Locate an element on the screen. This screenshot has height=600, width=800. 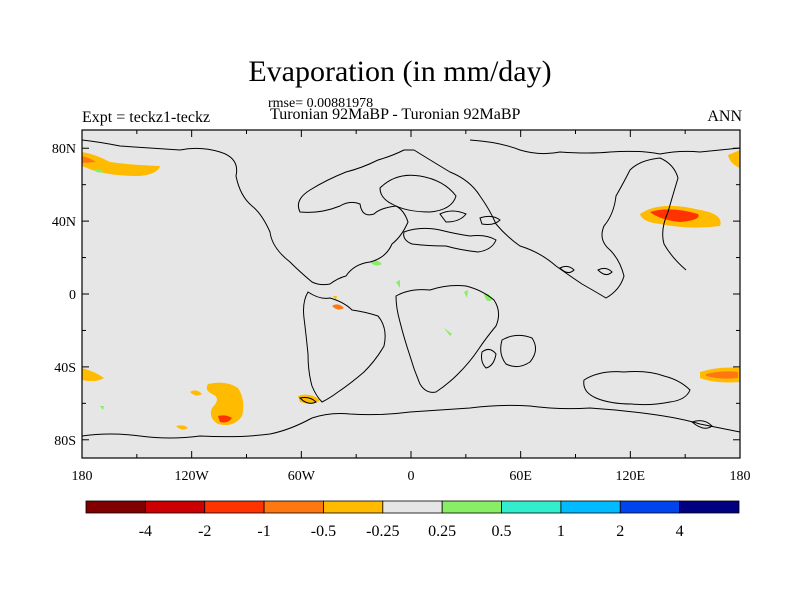
patch-green-south is located at coordinates (448, 332).